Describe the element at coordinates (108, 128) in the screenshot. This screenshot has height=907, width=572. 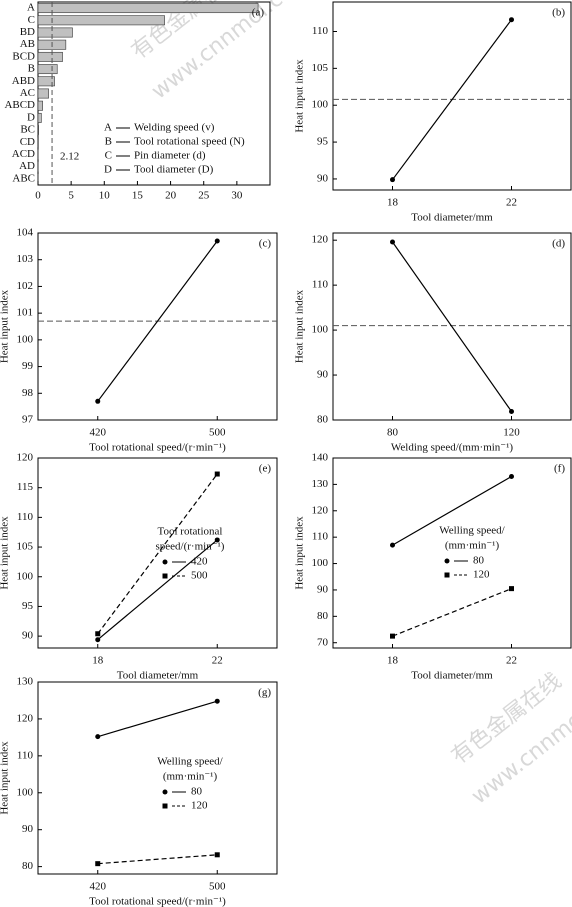
I see `legend-key: A` at that location.